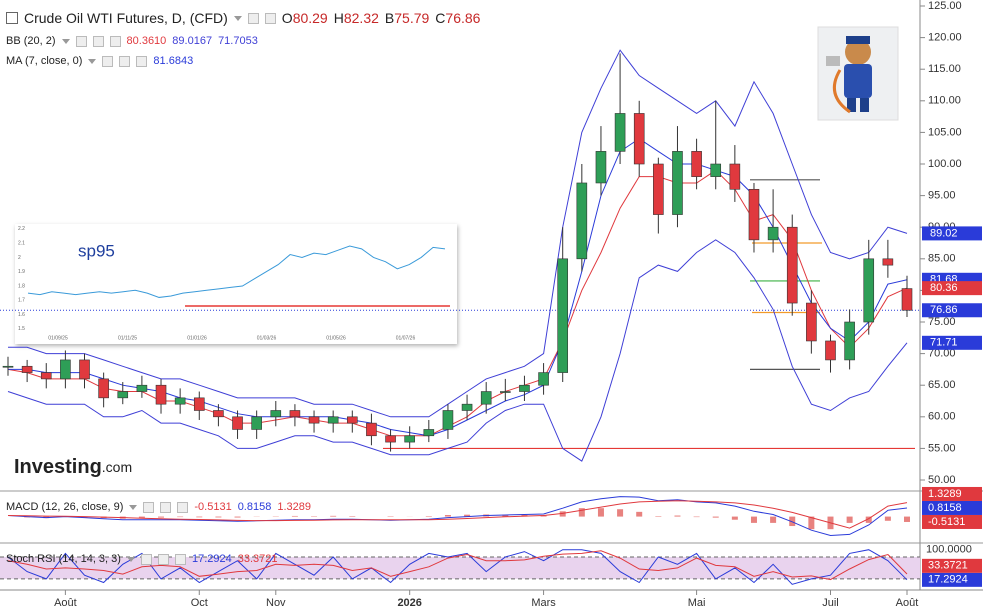  I want to click on pane-badge-label: 1.3289, so click(945, 494).